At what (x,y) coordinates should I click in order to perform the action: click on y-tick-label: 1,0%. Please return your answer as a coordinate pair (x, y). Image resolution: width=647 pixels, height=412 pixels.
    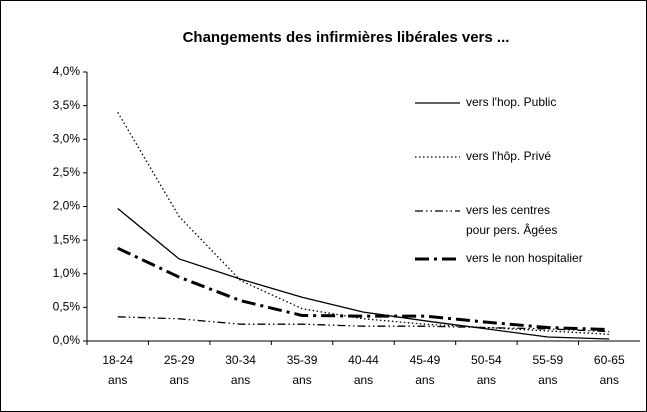
    Looking at the image, I should click on (67, 273).